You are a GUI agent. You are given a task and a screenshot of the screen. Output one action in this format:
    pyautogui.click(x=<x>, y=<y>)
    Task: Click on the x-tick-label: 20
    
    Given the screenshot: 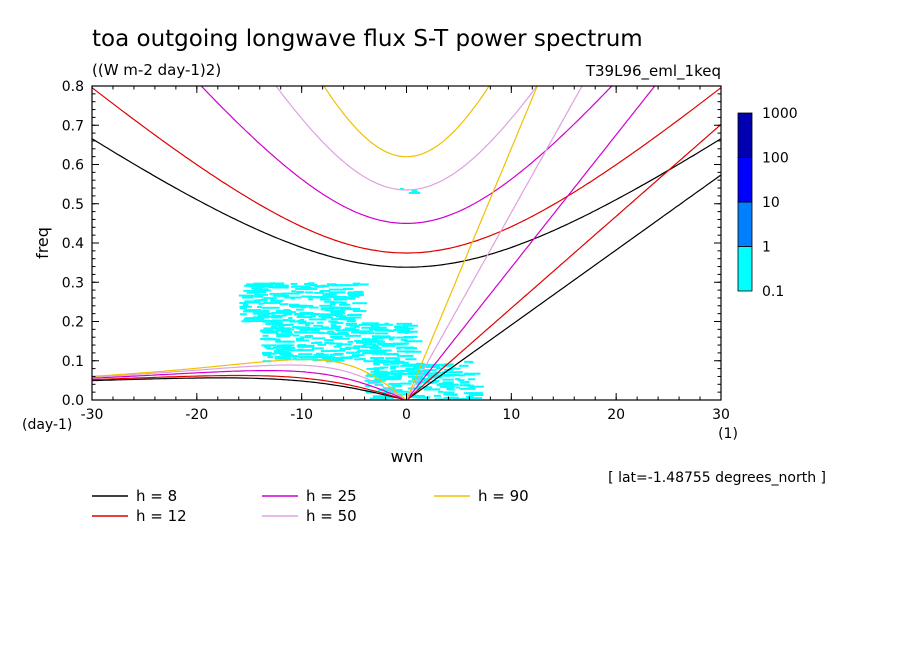 What is the action you would take?
    pyautogui.click(x=616, y=415)
    